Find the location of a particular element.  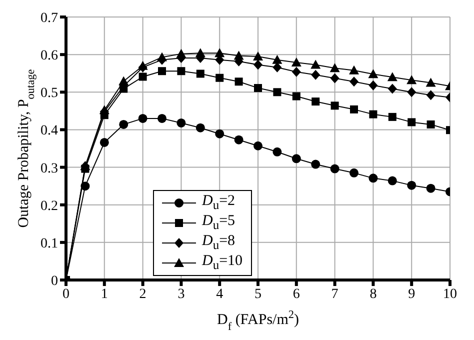

legend-label: D$_{u}$=2 is located at coordinates (219, 203).